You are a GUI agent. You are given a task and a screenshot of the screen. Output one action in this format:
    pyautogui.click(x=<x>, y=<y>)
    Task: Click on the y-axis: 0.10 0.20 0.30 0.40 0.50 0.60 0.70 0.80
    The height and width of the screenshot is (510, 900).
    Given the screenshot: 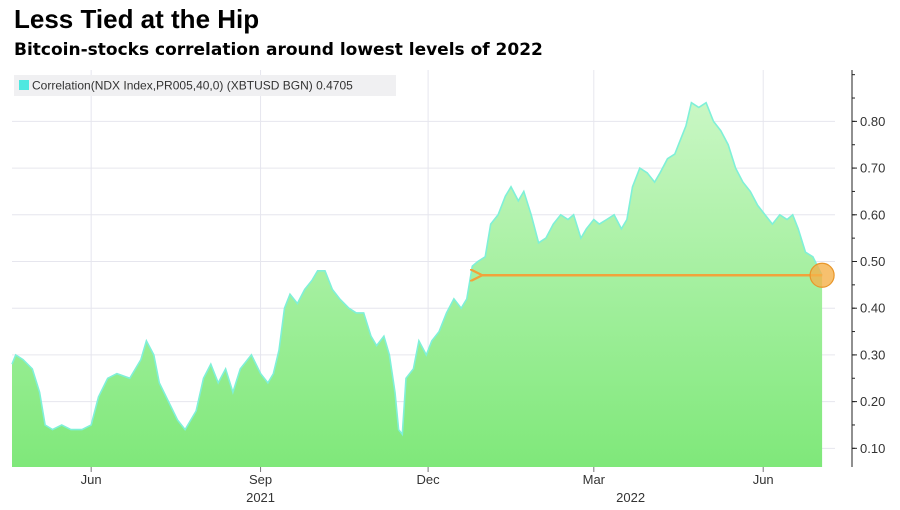 What is the action you would take?
    pyautogui.click(x=868, y=268)
    